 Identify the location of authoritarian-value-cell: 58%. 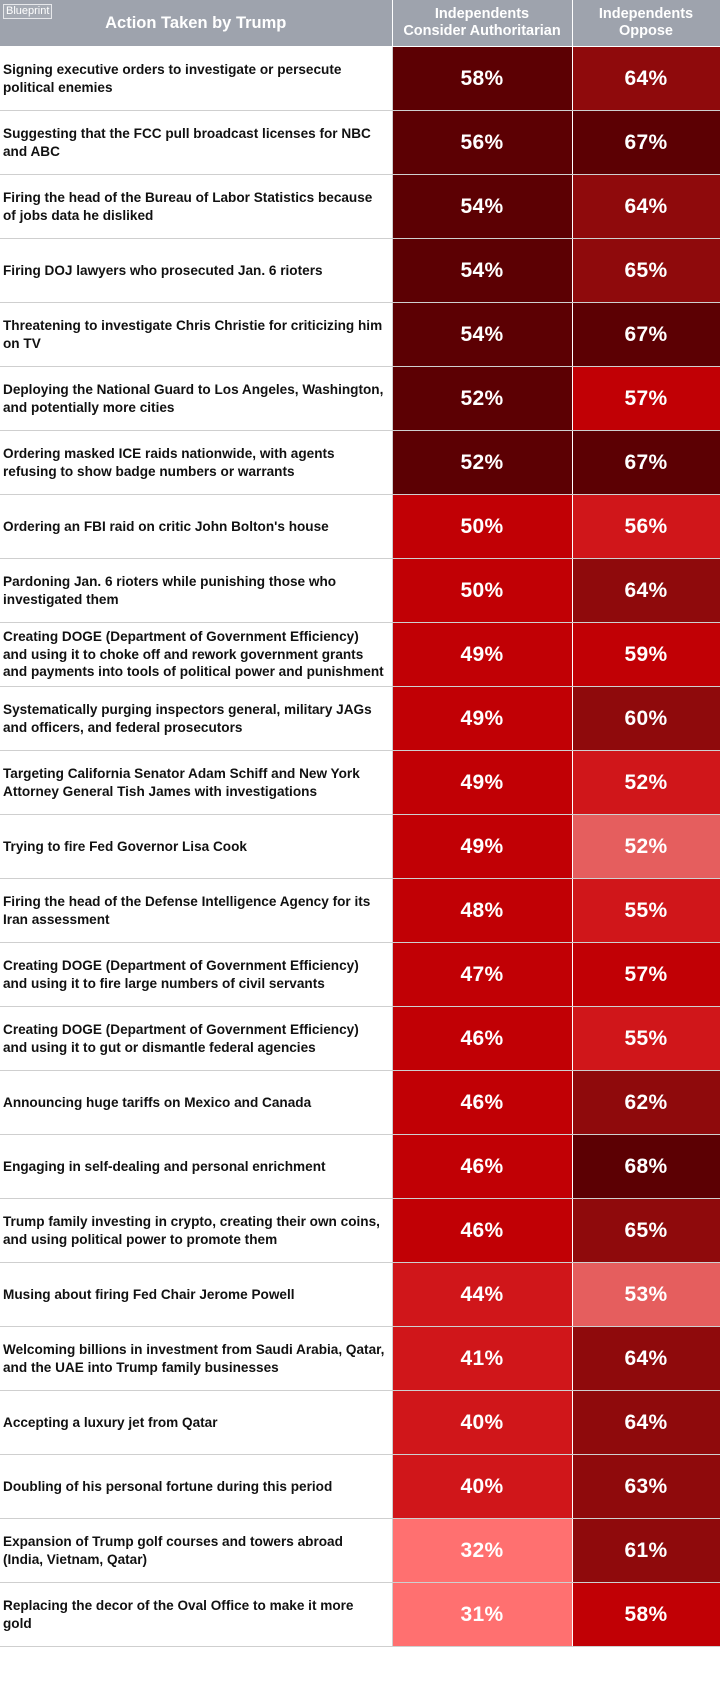
(482, 78).